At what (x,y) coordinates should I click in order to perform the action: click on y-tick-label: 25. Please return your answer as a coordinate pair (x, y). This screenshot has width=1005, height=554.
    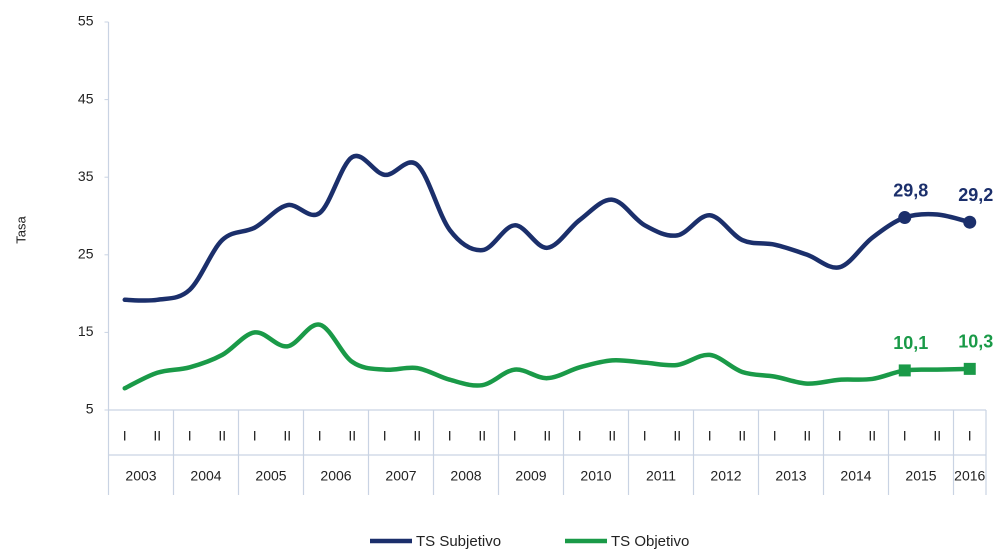
    Looking at the image, I should click on (86, 254).